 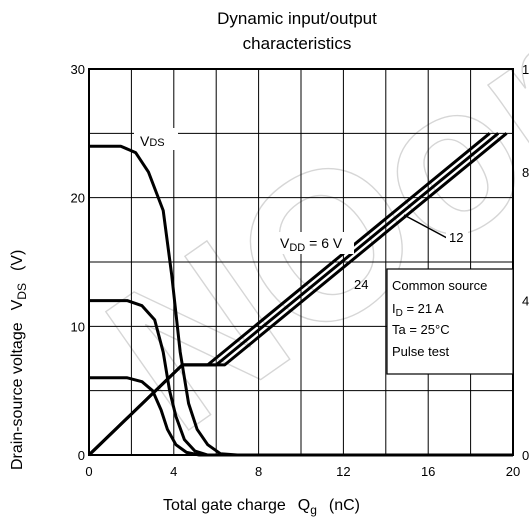 I want to click on info-box, so click(x=450, y=321).